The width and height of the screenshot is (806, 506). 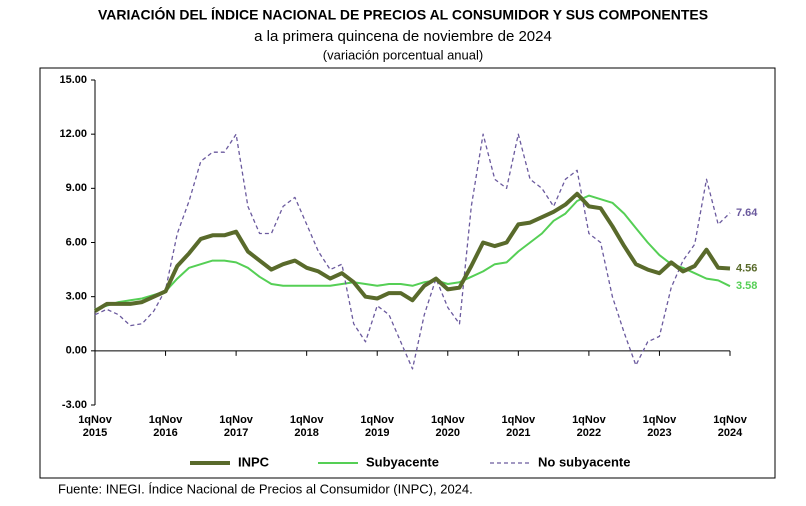 What do you see at coordinates (403, 54) in the screenshot?
I see `chart-subtitle: (variación porcentual anual)` at bounding box center [403, 54].